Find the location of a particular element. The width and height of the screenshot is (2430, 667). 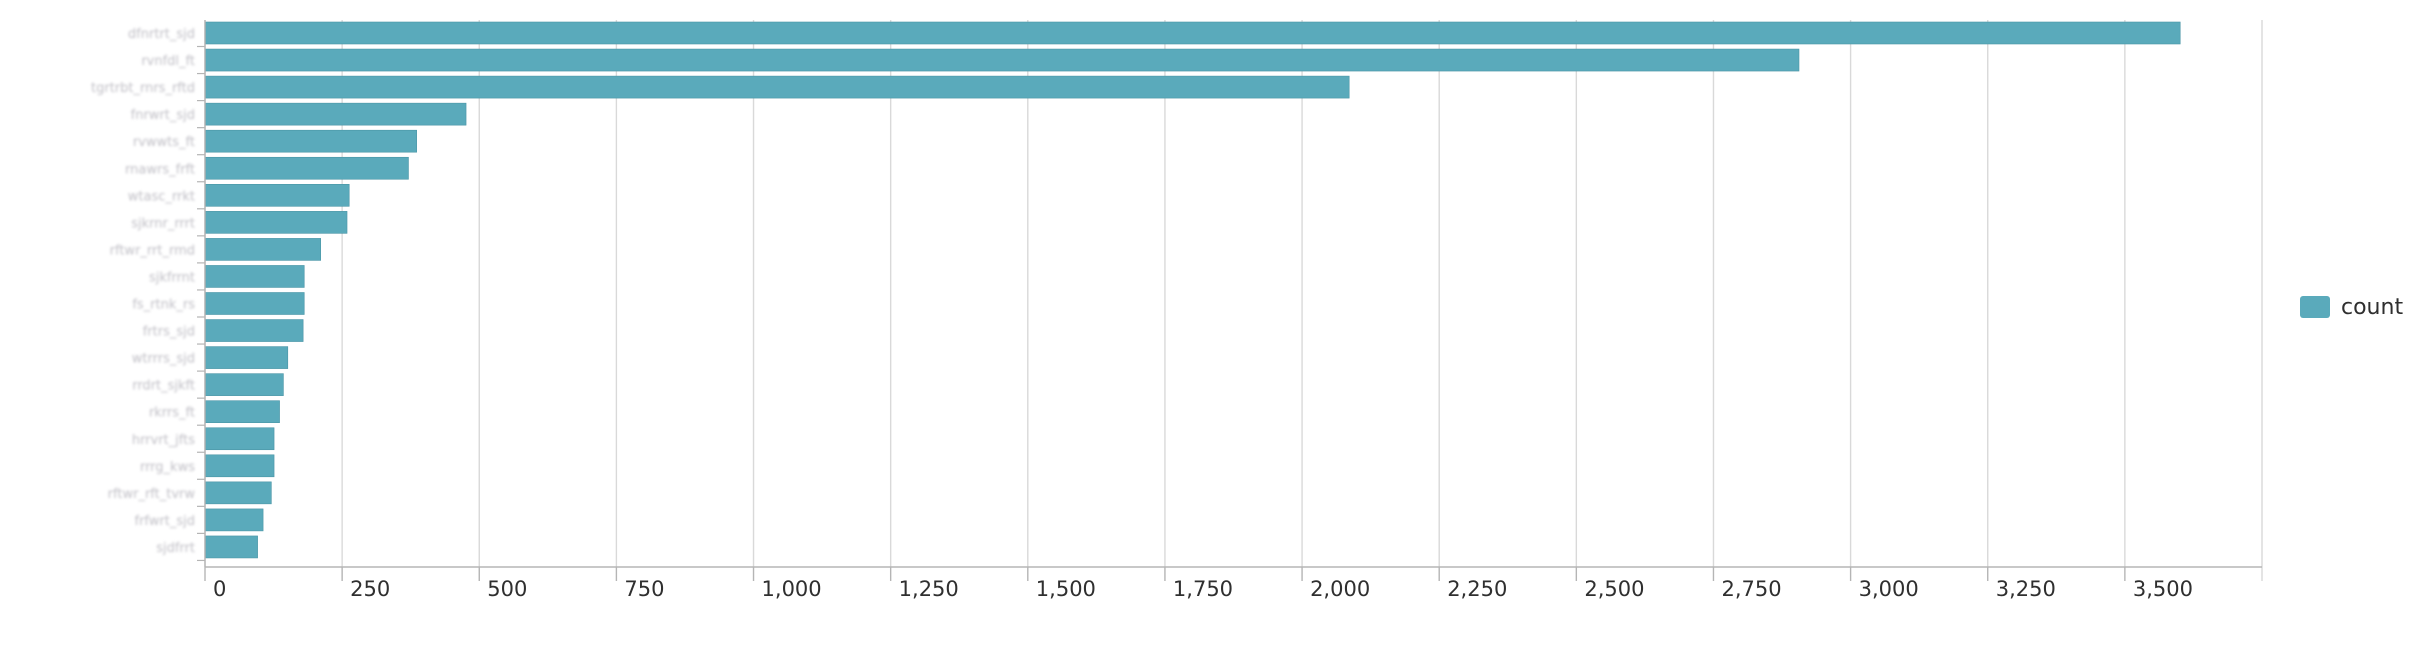

category-label: frfwrt_sjd is located at coordinates (165, 521).